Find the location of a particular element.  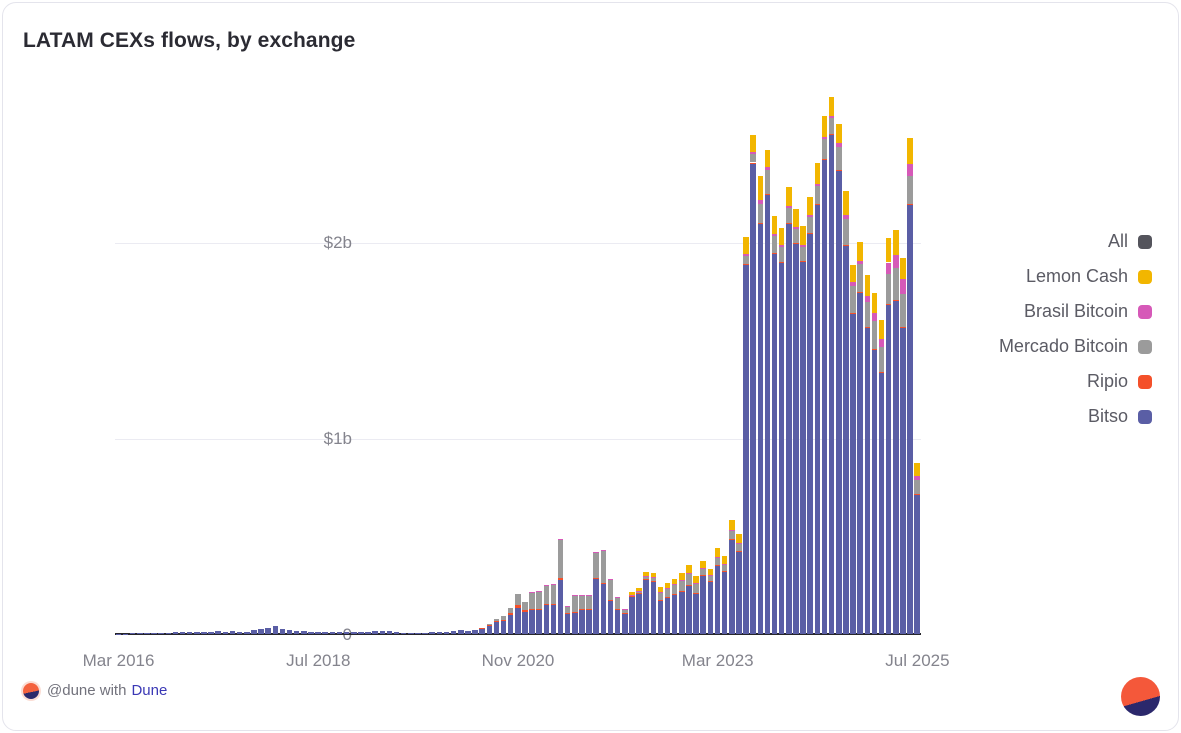

legend-item: Lemon Cash is located at coordinates (1075, 276).